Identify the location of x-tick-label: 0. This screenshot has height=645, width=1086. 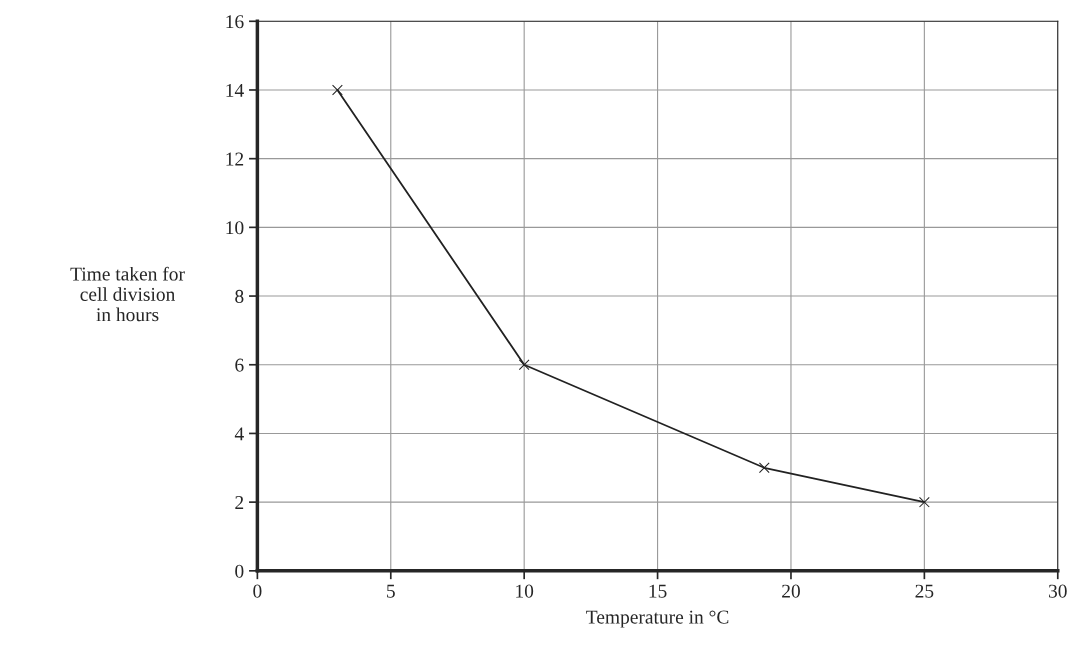
(257, 591).